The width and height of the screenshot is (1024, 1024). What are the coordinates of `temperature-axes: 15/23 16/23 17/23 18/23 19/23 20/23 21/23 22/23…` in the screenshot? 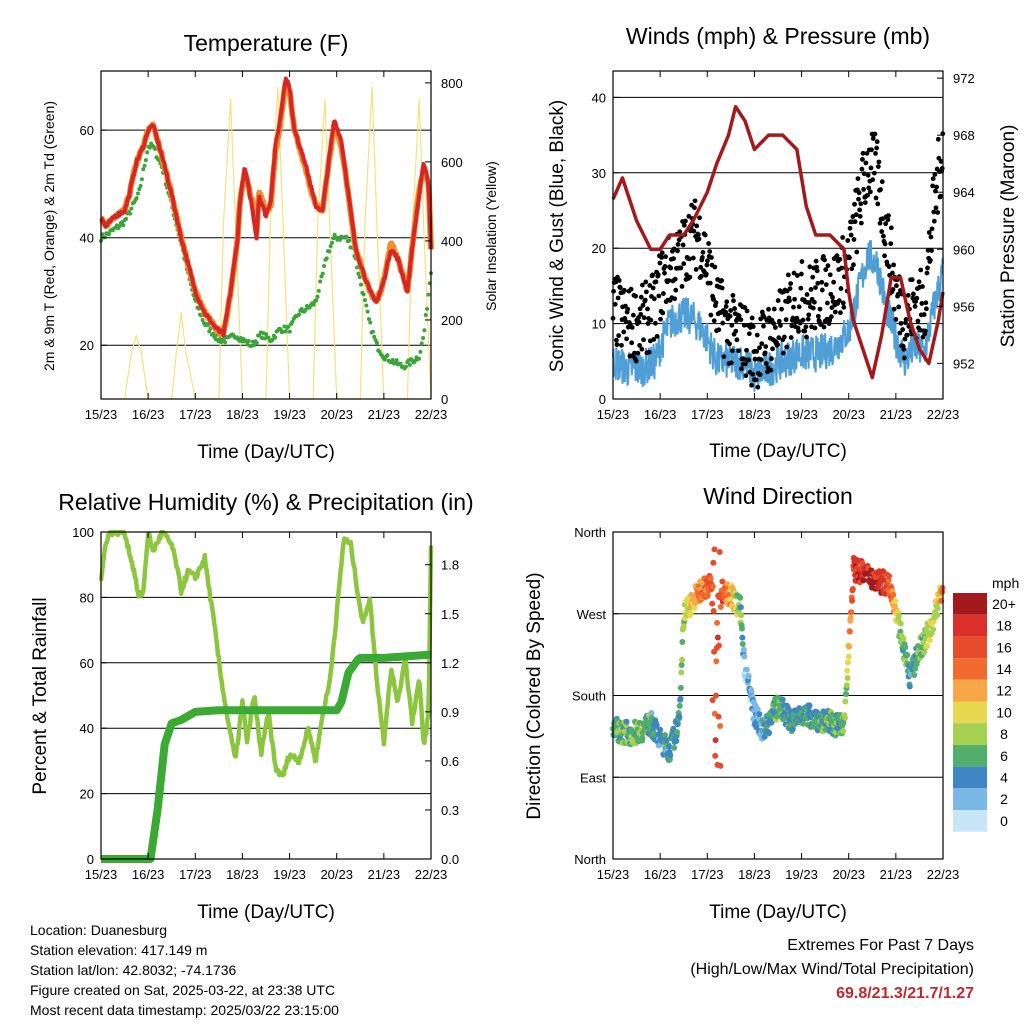 It's located at (271, 246).